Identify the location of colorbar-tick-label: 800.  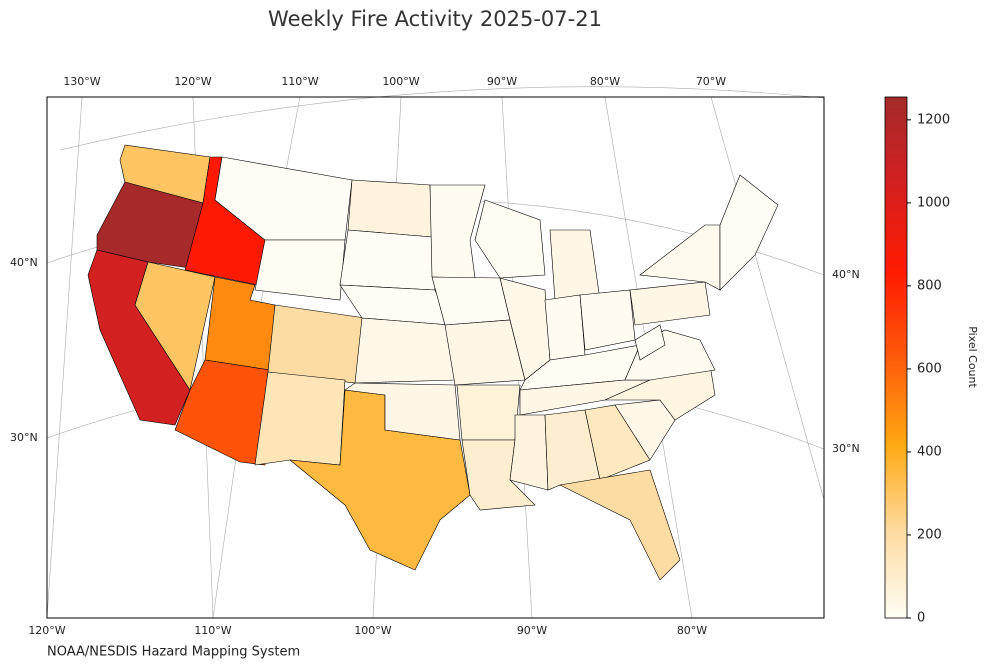
(929, 285).